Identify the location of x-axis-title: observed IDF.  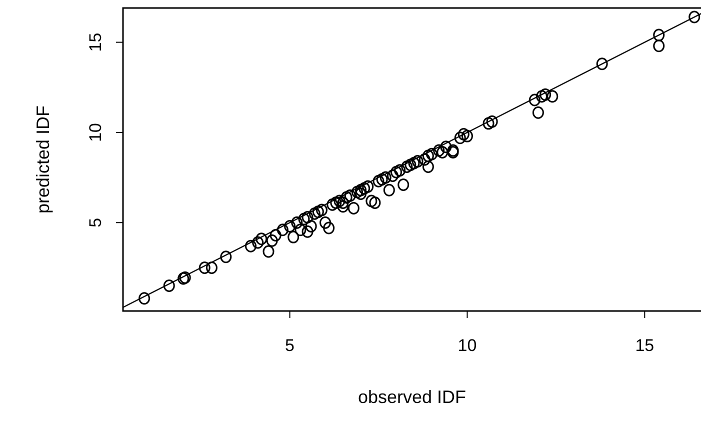
(412, 397).